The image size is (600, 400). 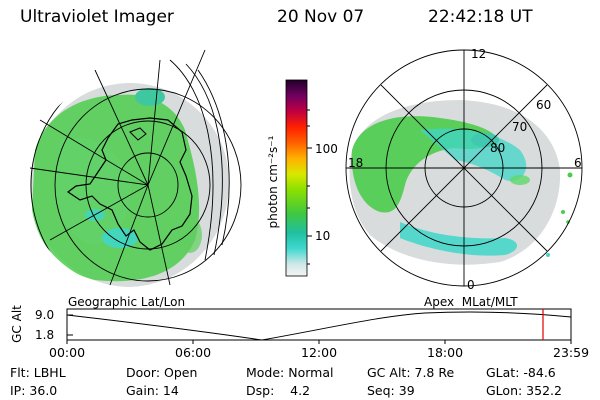 I want to click on info-mode: Mode: Normal, so click(x=290, y=372).